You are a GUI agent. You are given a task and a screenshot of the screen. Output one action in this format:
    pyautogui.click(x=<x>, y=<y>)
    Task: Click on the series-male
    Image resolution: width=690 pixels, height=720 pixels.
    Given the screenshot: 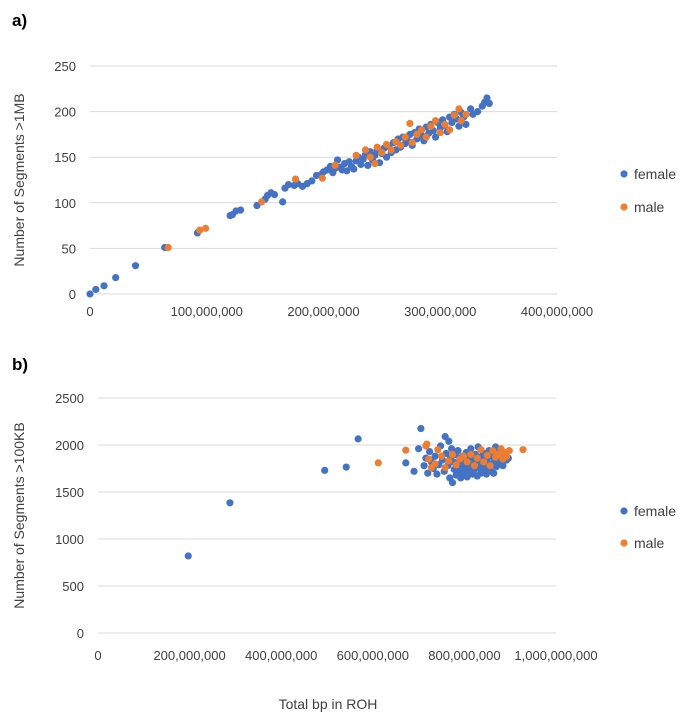 What is the action you would take?
    pyautogui.click(x=317, y=178)
    